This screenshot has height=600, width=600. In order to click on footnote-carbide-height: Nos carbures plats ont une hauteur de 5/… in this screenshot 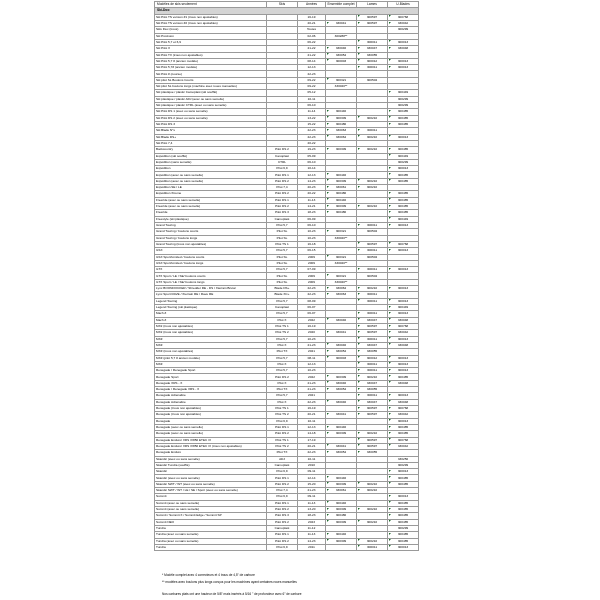, I will do `click(232, 594)`.